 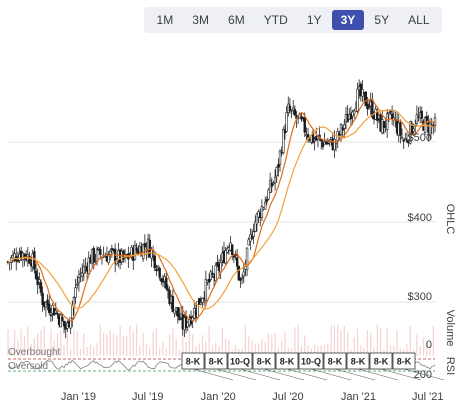 I want to click on volume-panel-label: Volume, so click(x=450, y=328).